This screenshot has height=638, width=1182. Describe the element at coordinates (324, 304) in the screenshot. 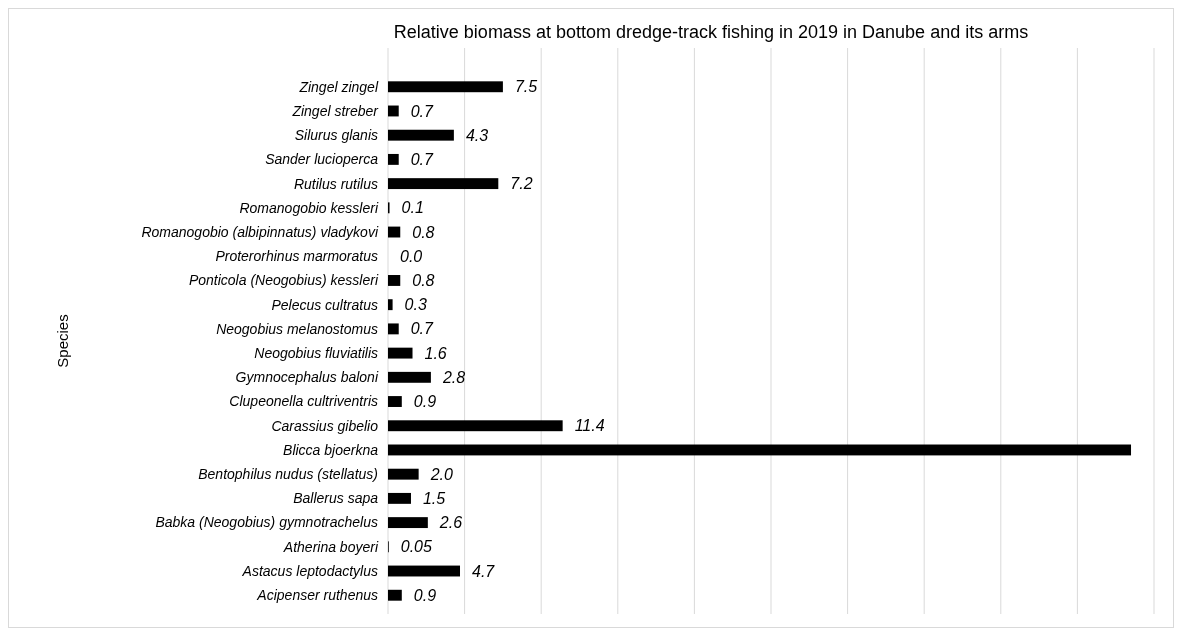

I see `y-tick-label: Pelecus cultratus` at that location.